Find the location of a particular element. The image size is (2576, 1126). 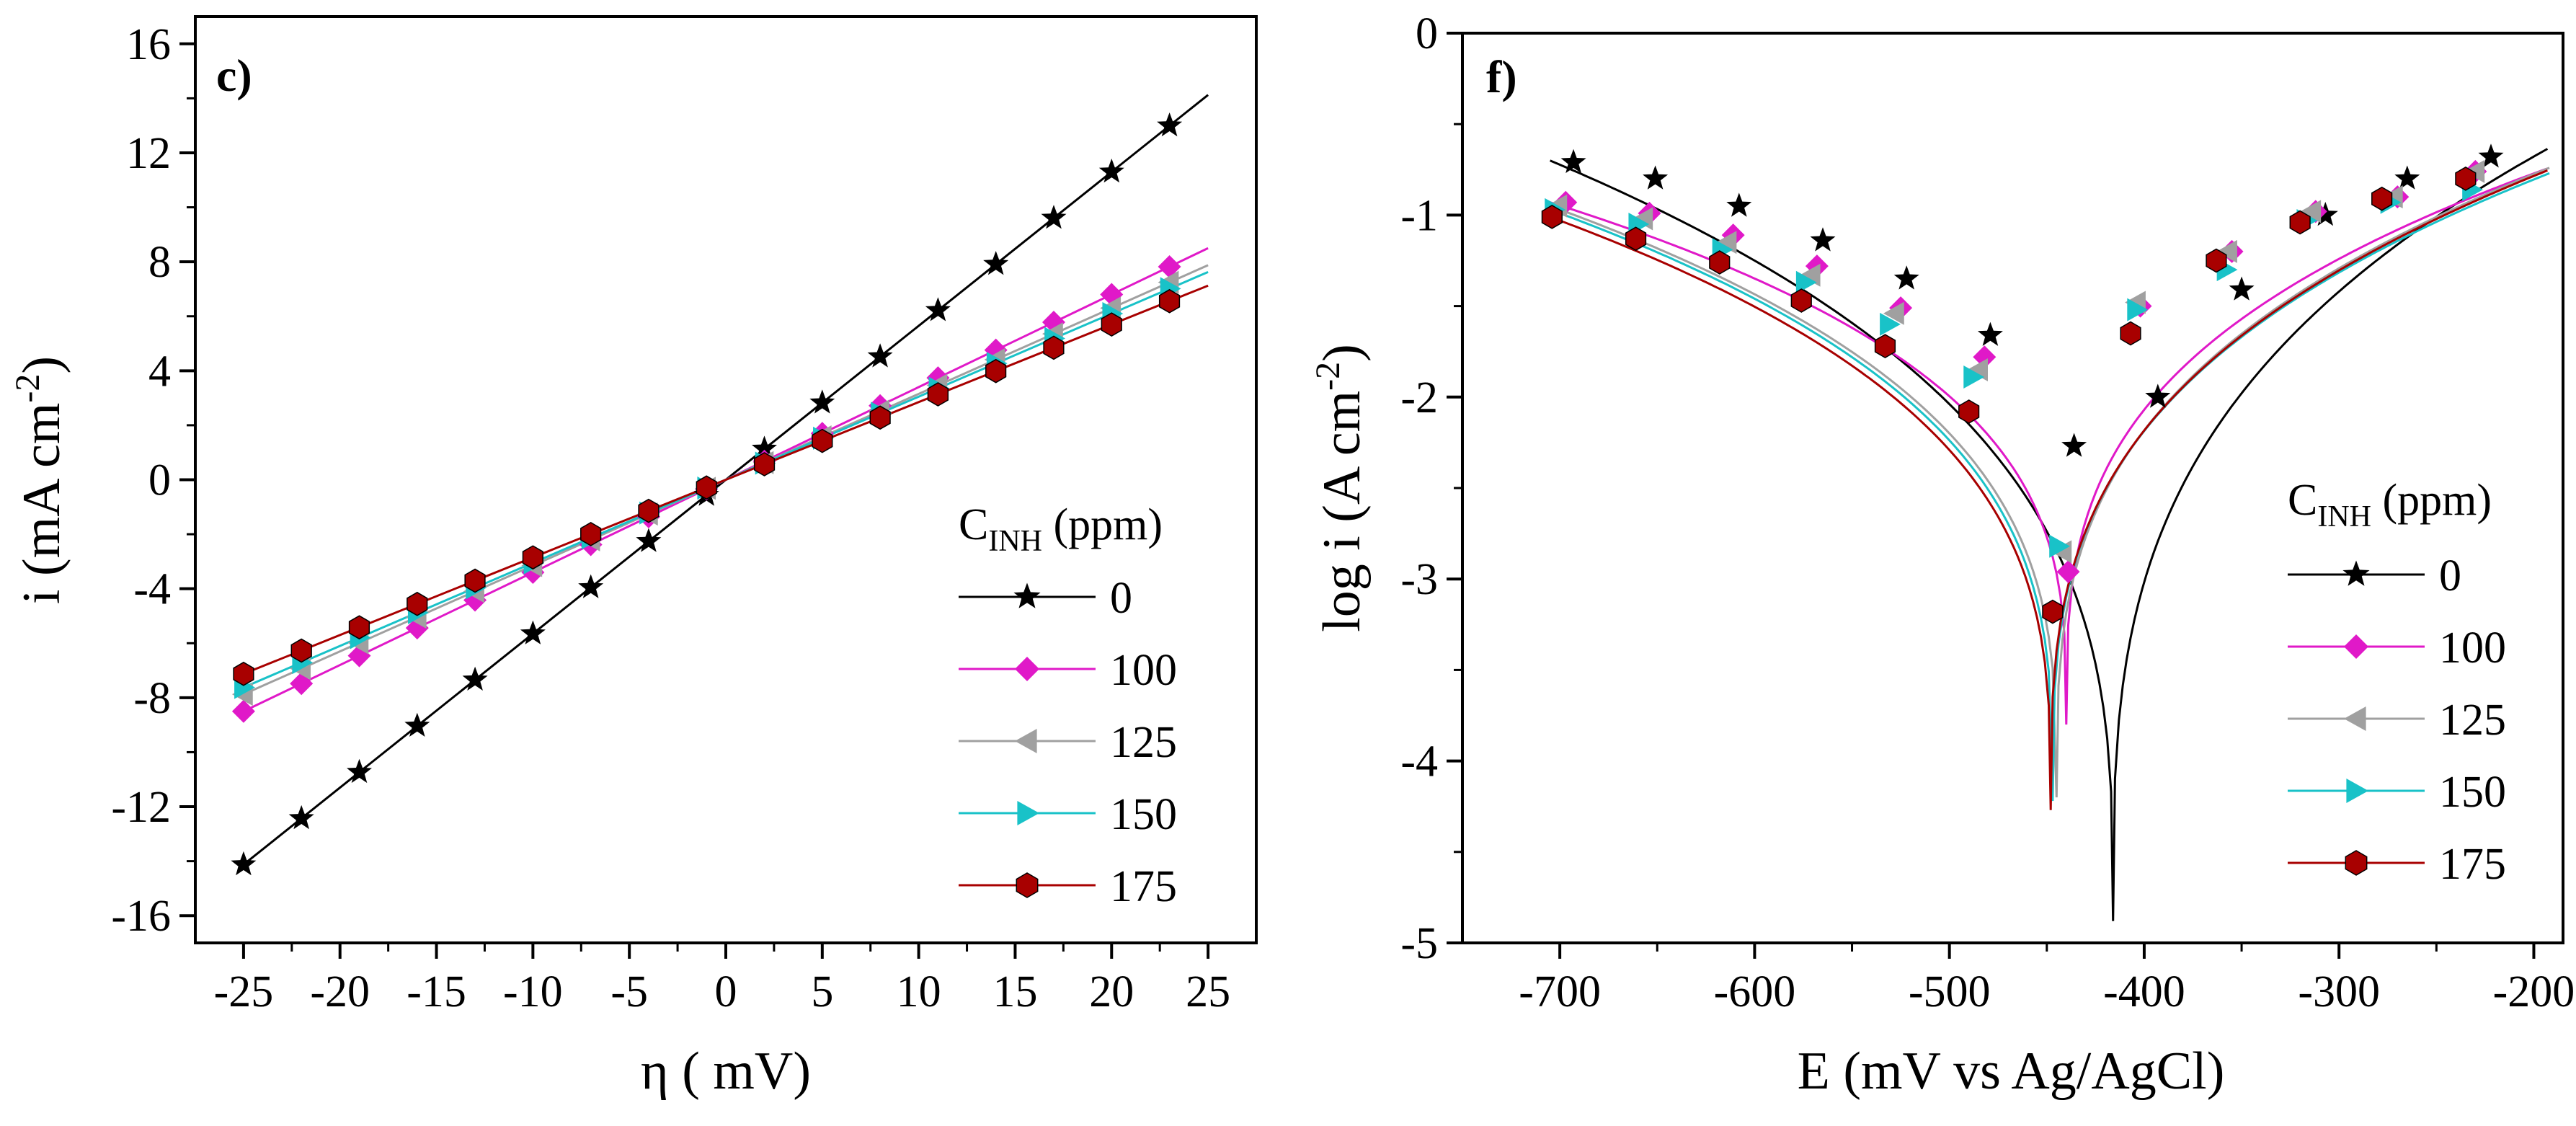

f-legend-label-100: 100 is located at coordinates (2472, 648).